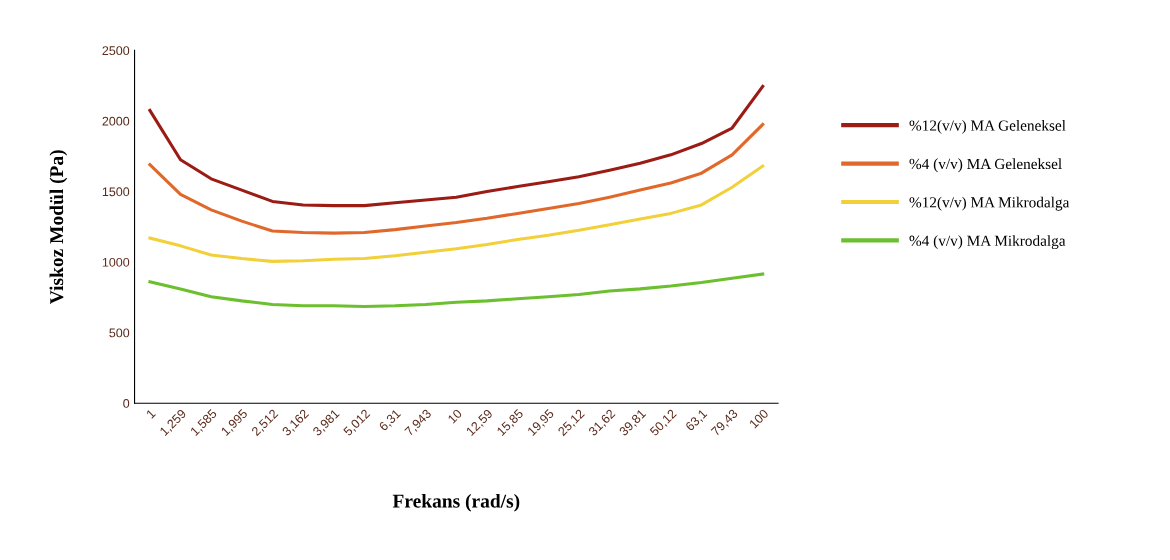 Image resolution: width=1170 pixels, height=560 pixels. What do you see at coordinates (150, 413) in the screenshot?
I see `x-tick-label: 1` at bounding box center [150, 413].